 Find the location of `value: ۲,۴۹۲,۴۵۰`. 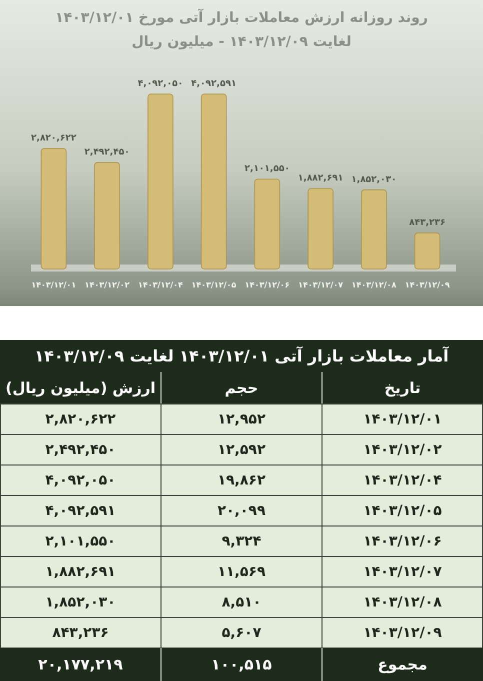

value: ۲,۴۹۲,۴۵۰ is located at coordinates (80, 450).